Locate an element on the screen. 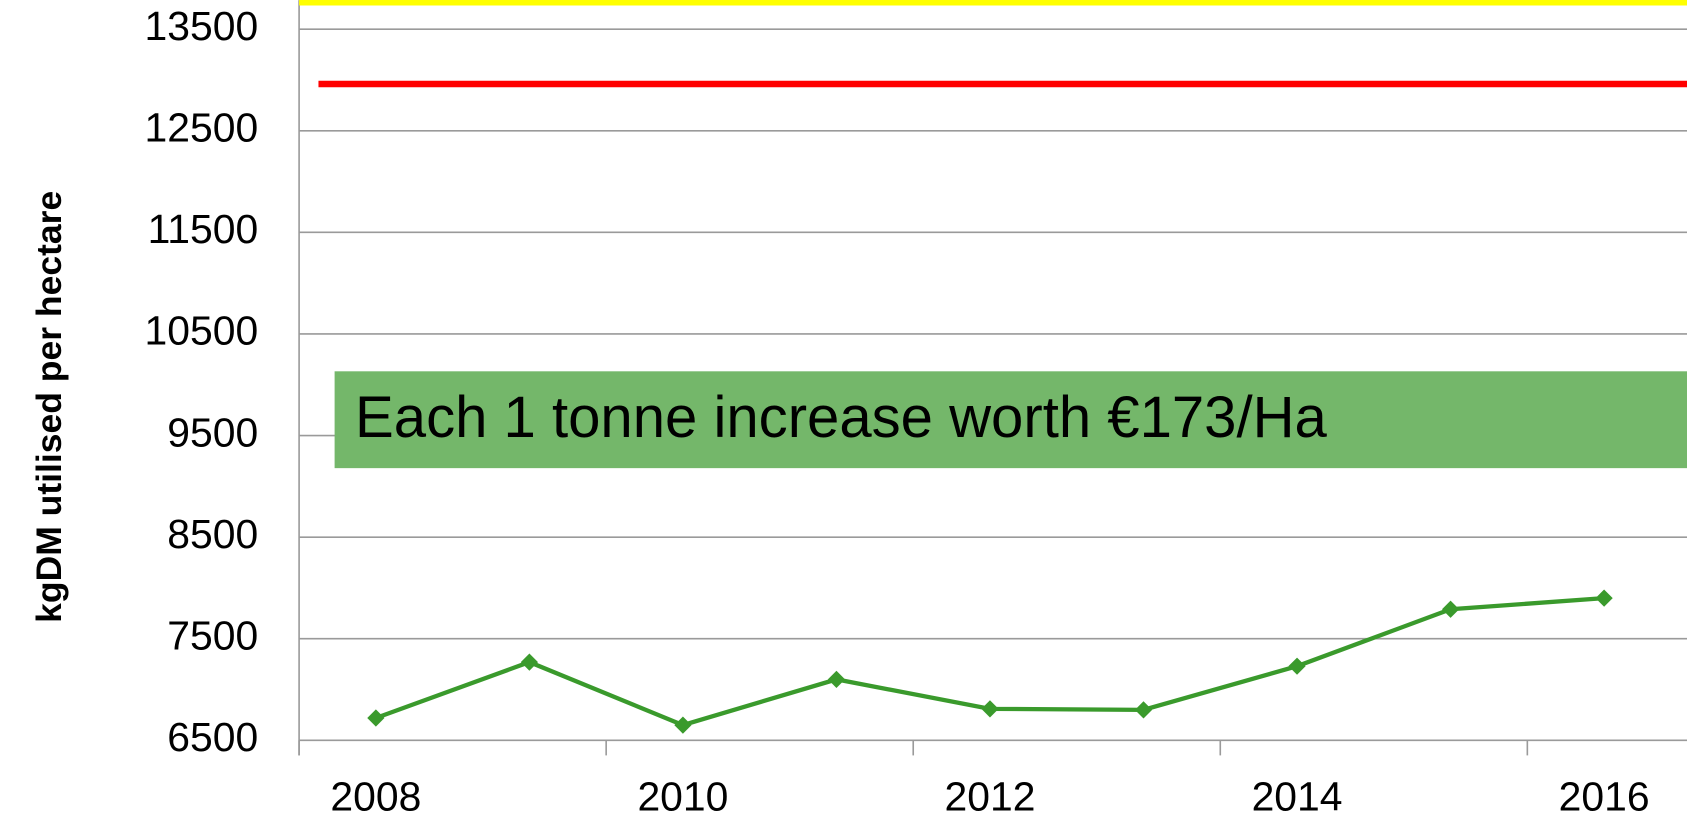 The width and height of the screenshot is (1687, 819). y-tick-label: 9500 is located at coordinates (212, 432).